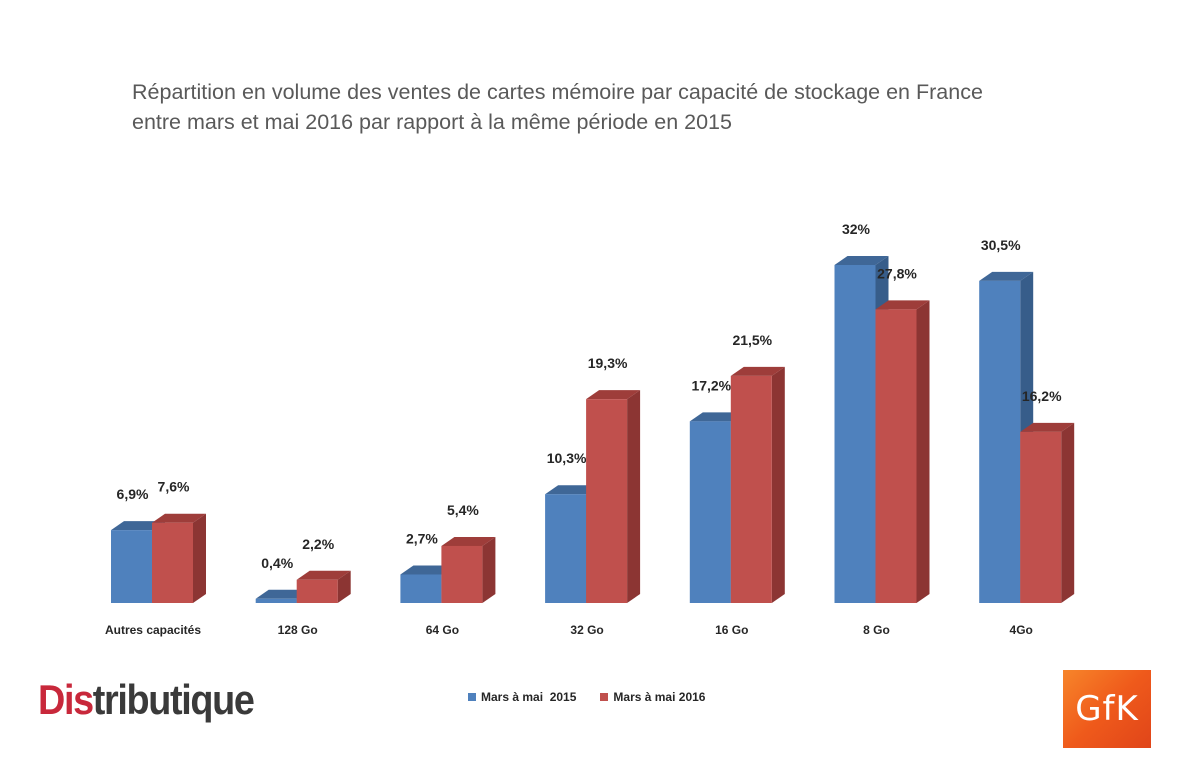 Image resolution: width=1181 pixels, height=768 pixels. Describe the element at coordinates (277, 563) in the screenshot. I see `data-label-2015-1: 0,4%` at that location.